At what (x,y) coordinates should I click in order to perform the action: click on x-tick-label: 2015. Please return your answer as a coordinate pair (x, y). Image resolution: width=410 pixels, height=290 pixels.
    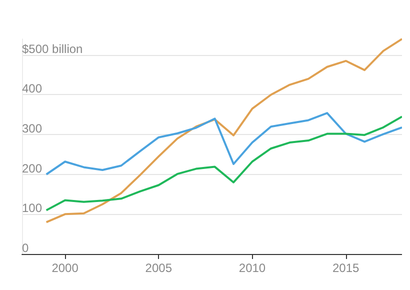
    Looking at the image, I should click on (346, 268).